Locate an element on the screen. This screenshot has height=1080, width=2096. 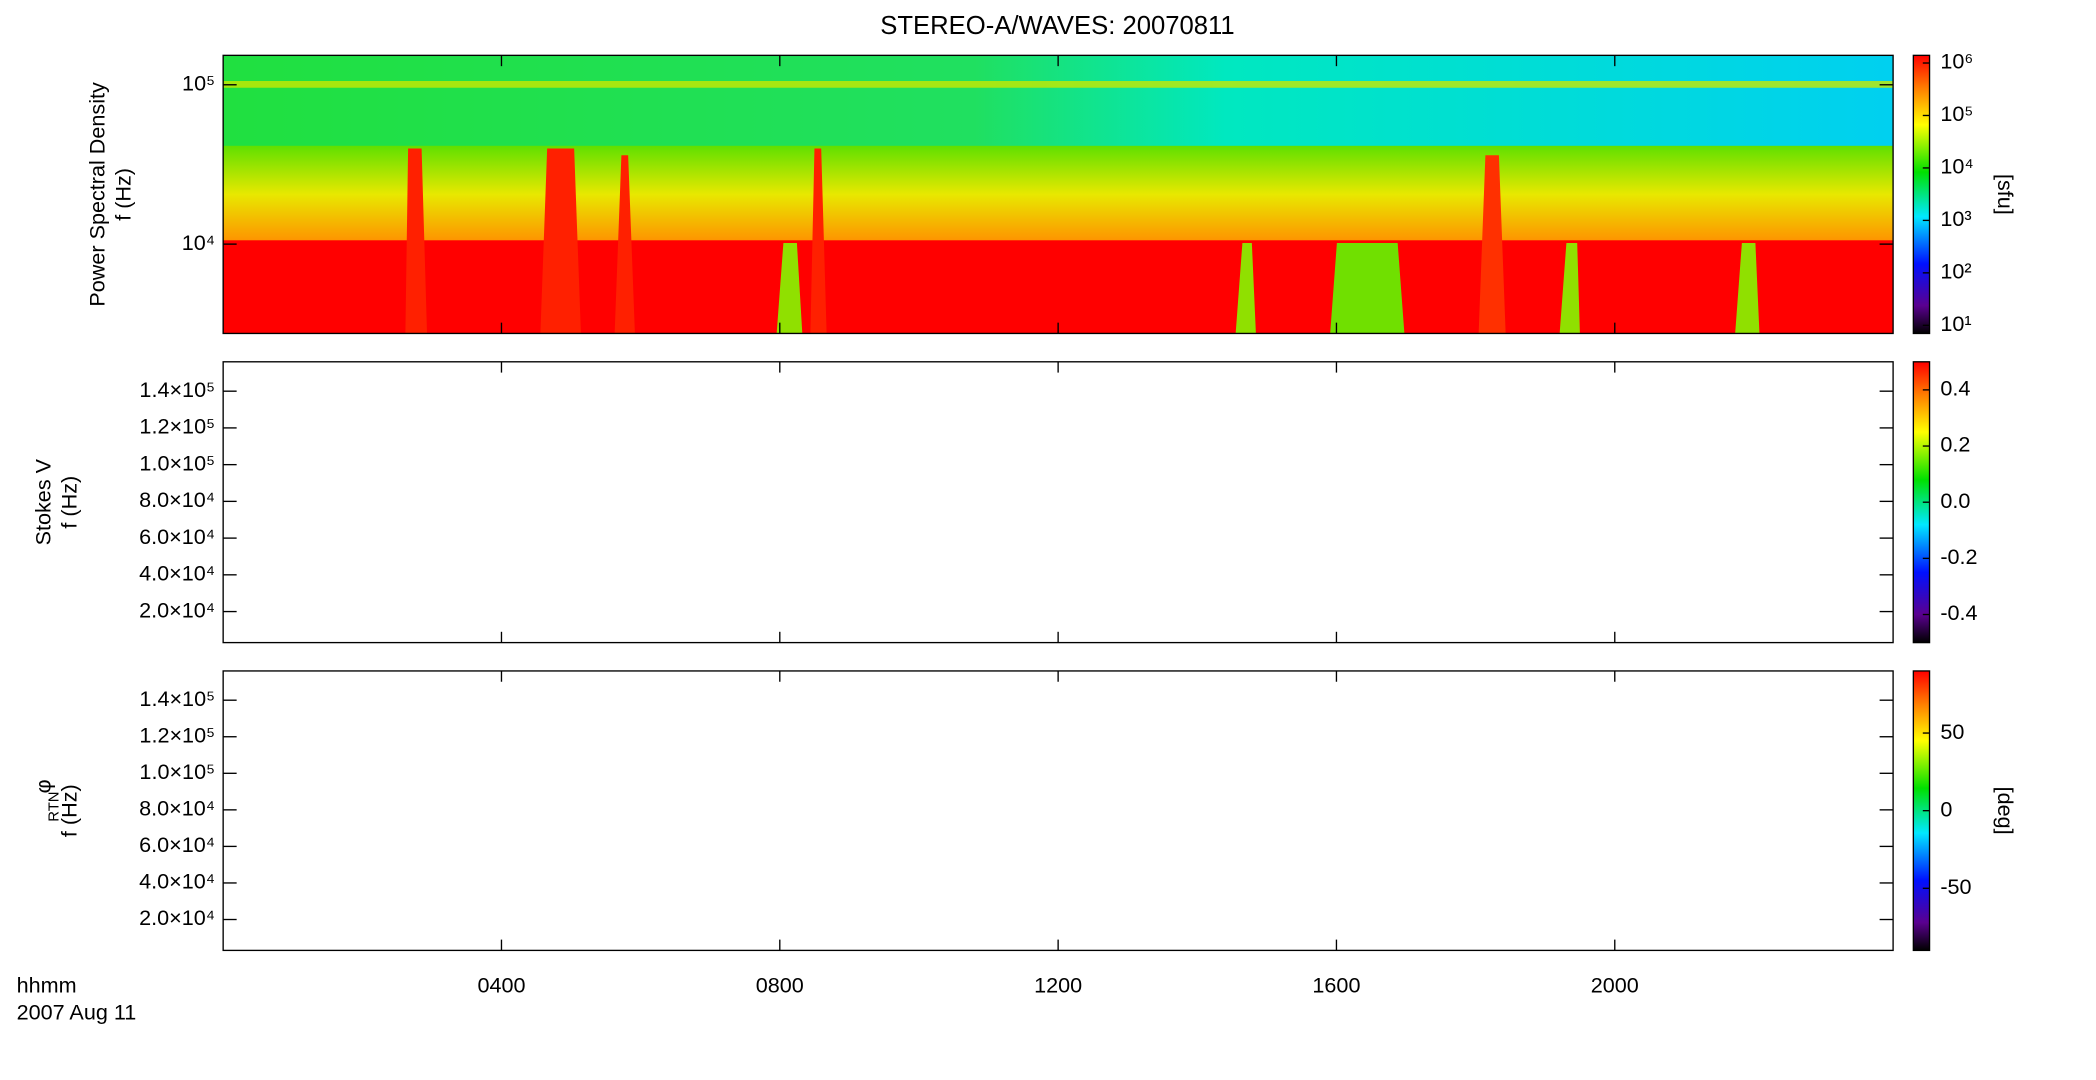
colorbar-tick-label: 10¹ is located at coordinates (1955, 323).